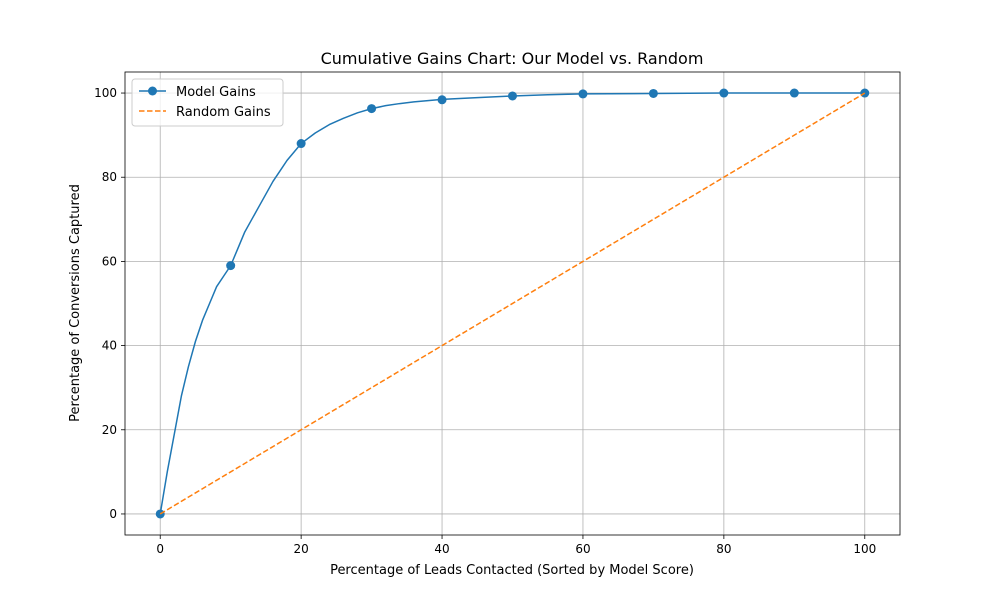 The image size is (1000, 600). Describe the element at coordinates (582, 549) in the screenshot. I see `x-tick-label: 60` at that location.